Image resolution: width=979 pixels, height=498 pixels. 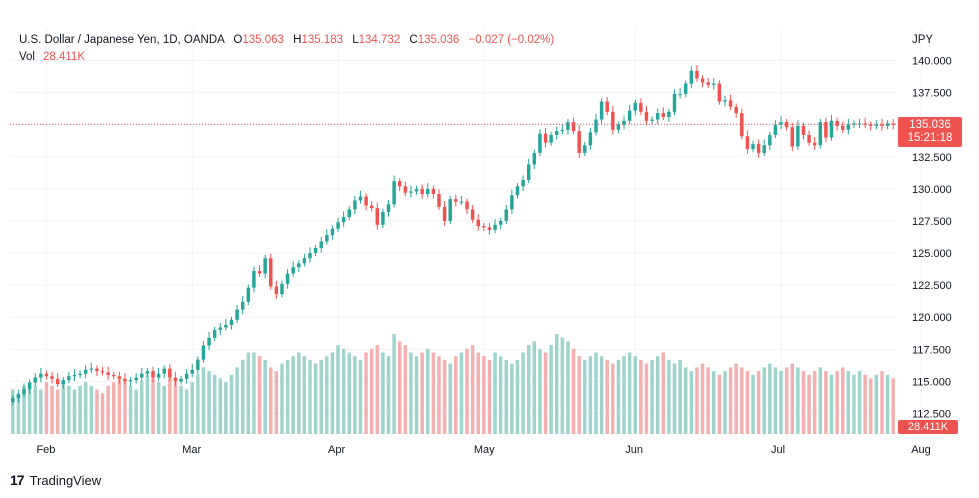 I want to click on x-tick-label: Feb, so click(x=45, y=450).